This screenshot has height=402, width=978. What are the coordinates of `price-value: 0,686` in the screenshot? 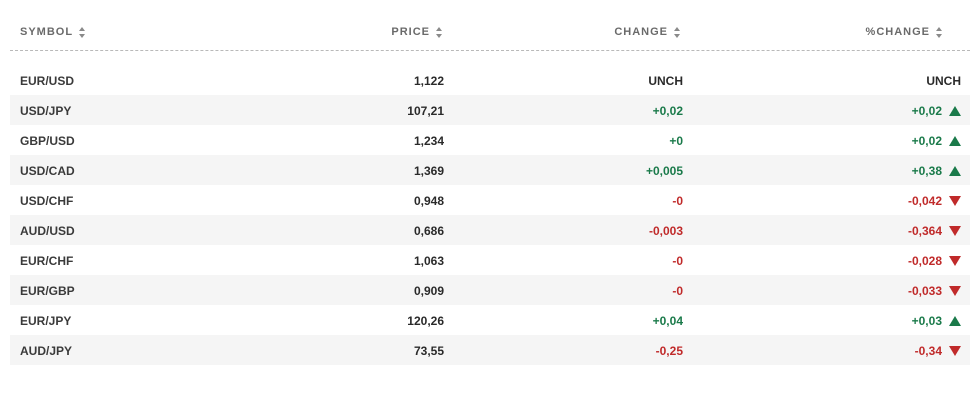 It's located at (428, 231).